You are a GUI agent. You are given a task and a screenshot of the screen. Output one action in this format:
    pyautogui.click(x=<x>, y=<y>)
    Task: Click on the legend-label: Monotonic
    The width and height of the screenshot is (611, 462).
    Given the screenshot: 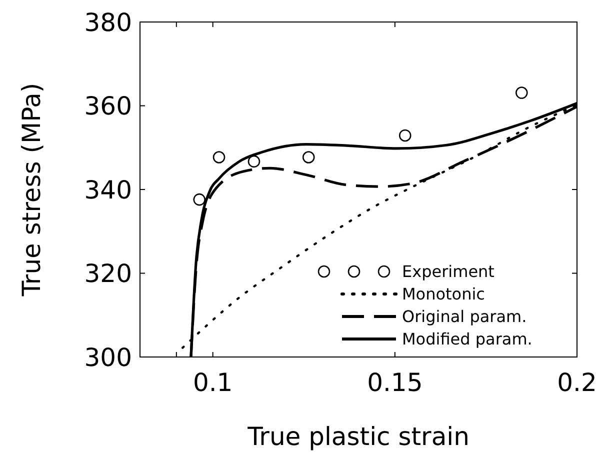 What is the action you would take?
    pyautogui.click(x=443, y=294)
    